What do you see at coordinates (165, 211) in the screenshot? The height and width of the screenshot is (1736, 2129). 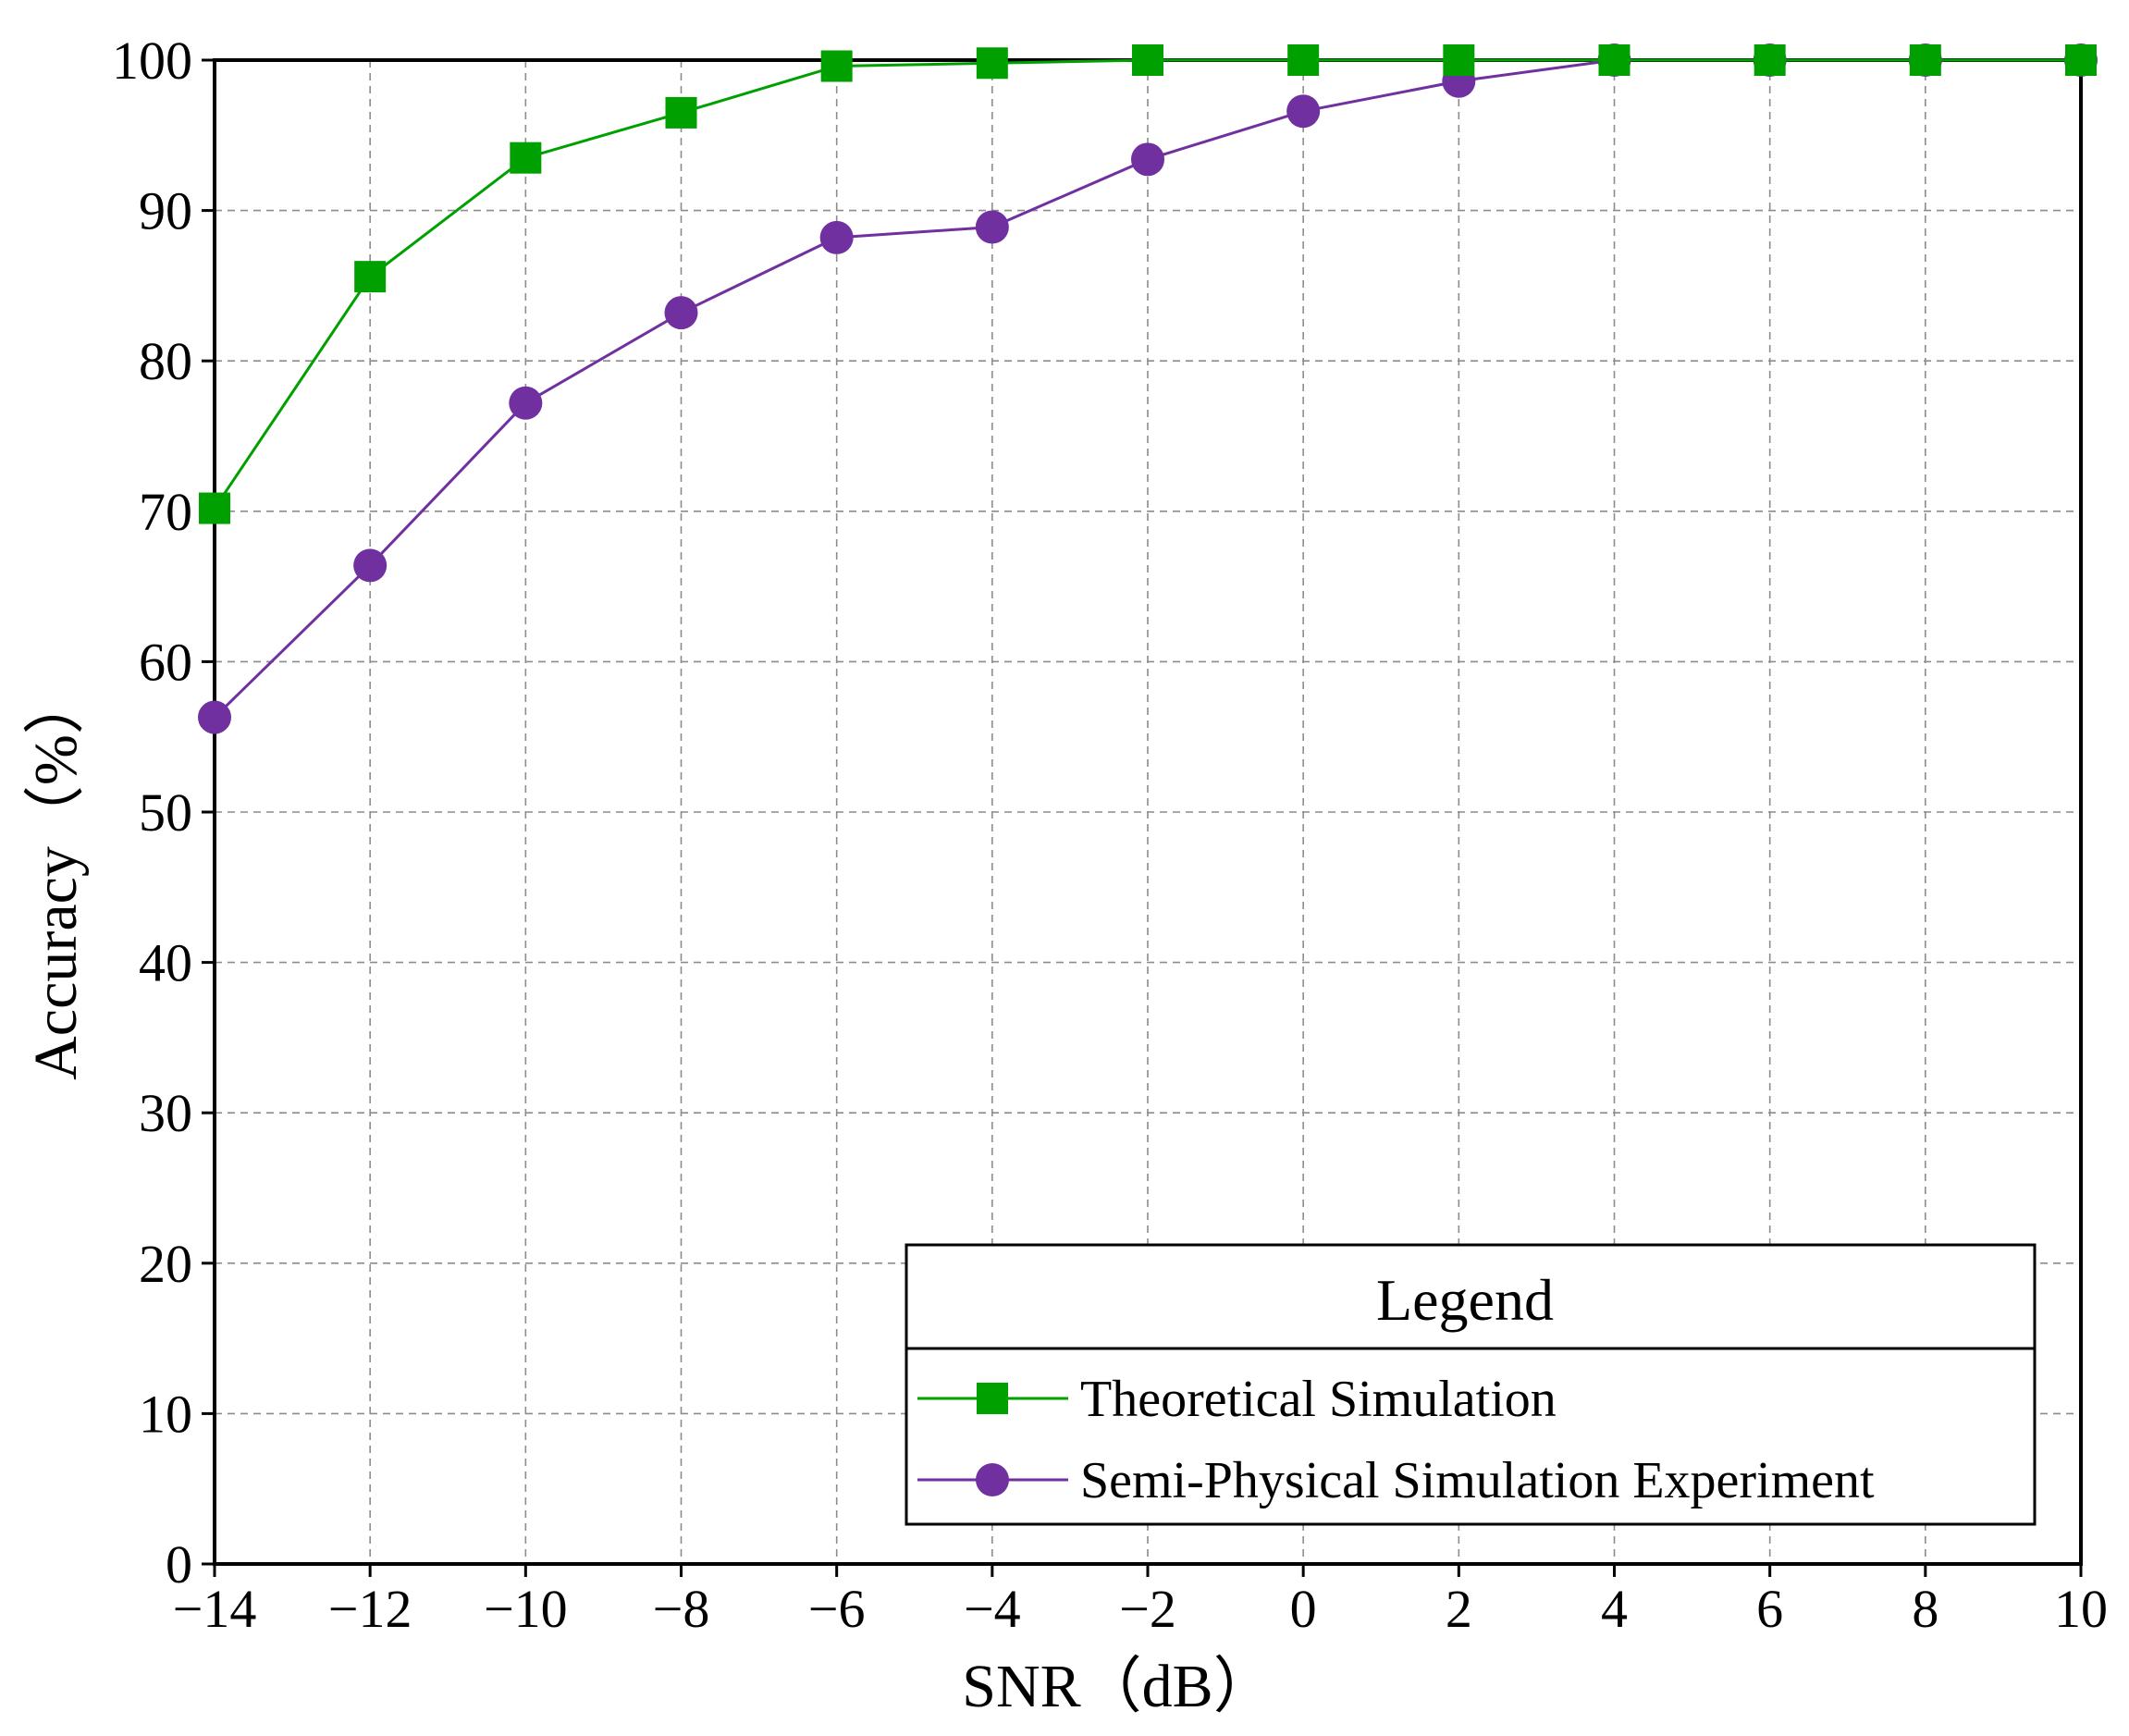 I see `y-tick-label: 90` at bounding box center [165, 211].